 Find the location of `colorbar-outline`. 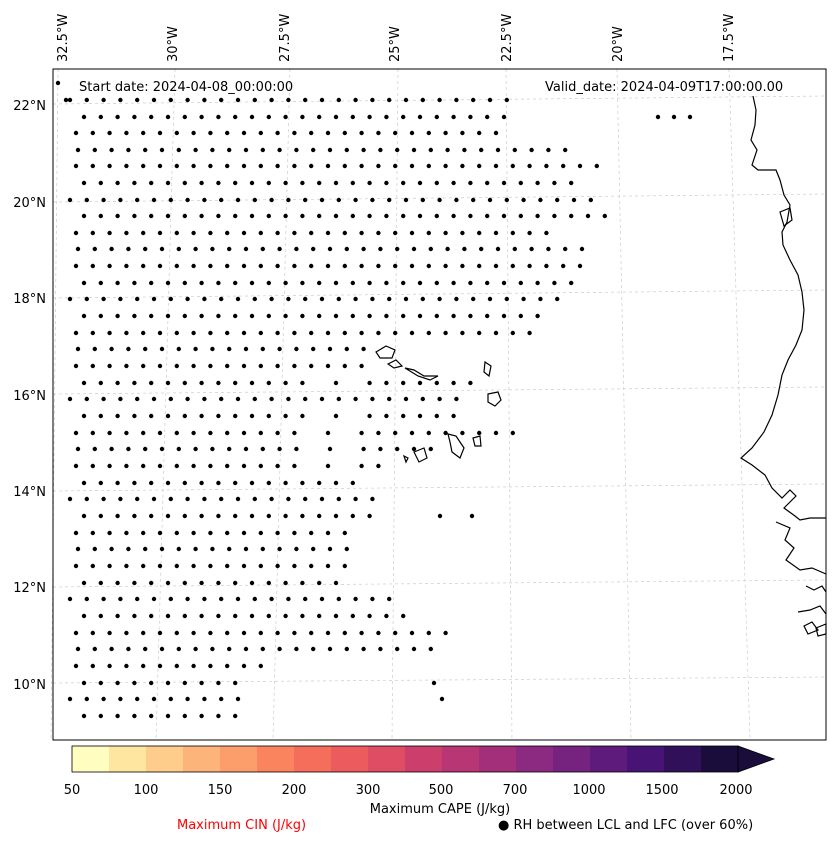

colorbar-outline is located at coordinates (405, 759).